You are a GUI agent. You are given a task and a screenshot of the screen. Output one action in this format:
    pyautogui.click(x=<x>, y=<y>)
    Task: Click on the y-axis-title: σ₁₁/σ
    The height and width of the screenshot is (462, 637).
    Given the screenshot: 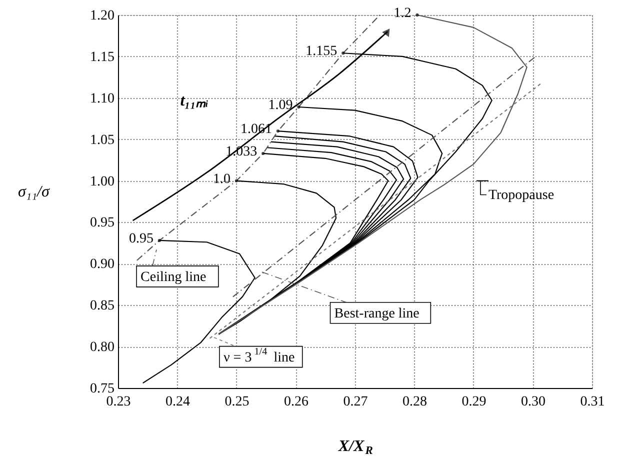 What is the action you would take?
    pyautogui.click(x=34, y=192)
    